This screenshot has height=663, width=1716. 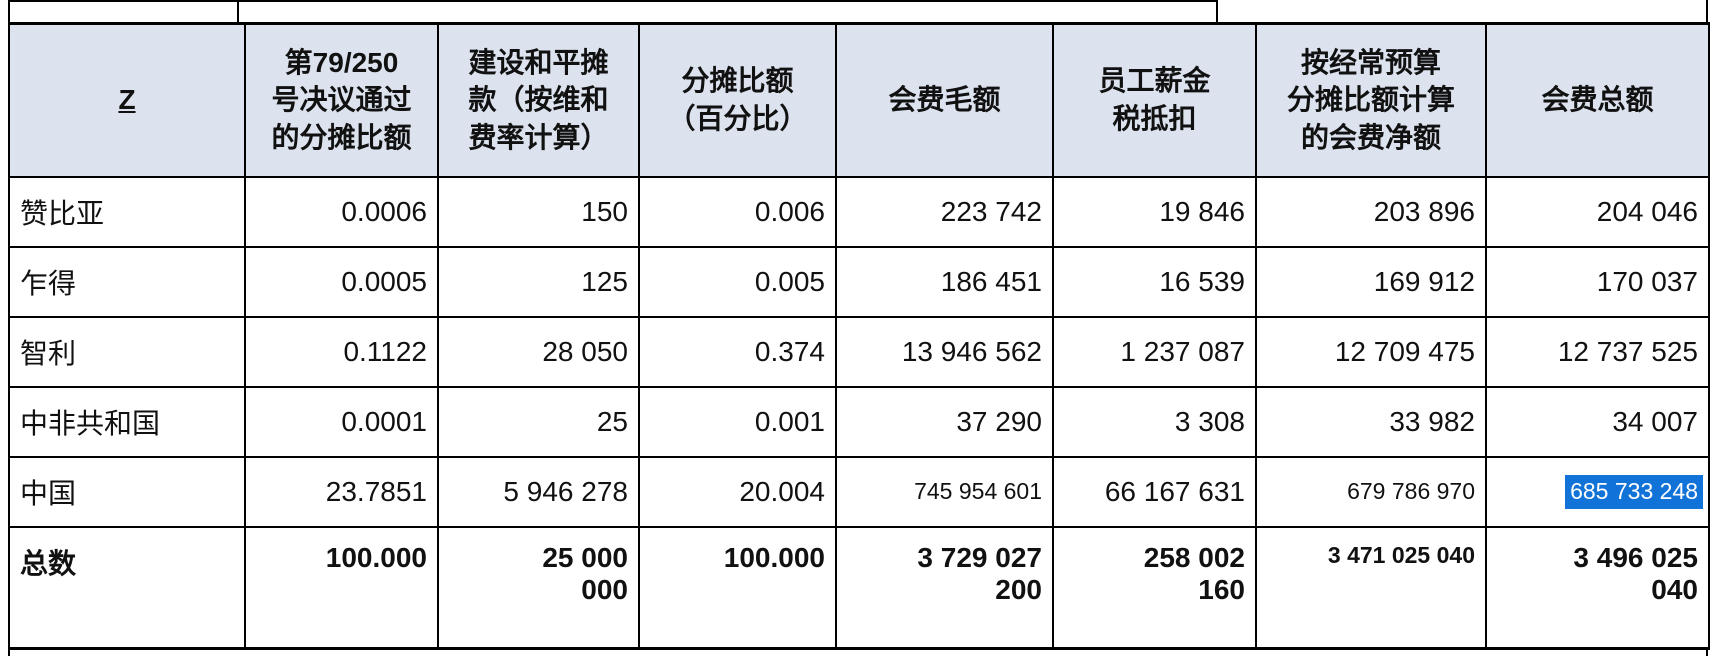 I want to click on table-cell: 20.004, so click(x=737, y=491).